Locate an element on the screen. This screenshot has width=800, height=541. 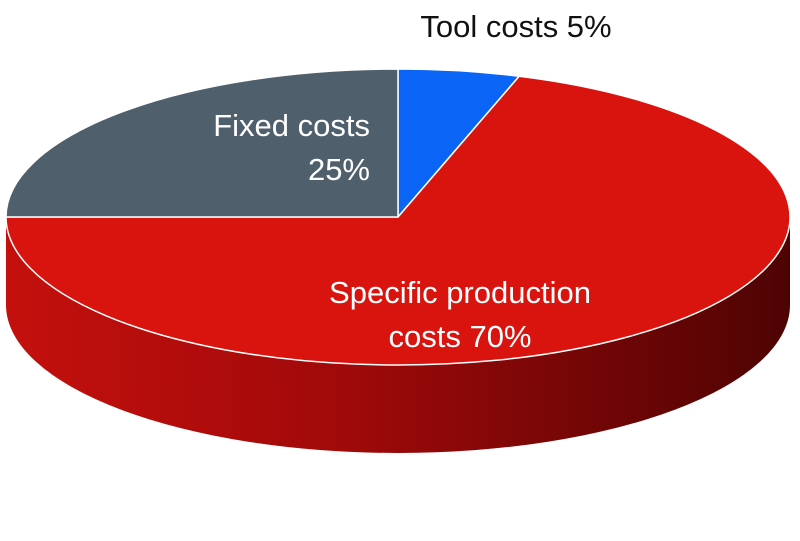
slice-label-line: Specific production is located at coordinates (460, 292).